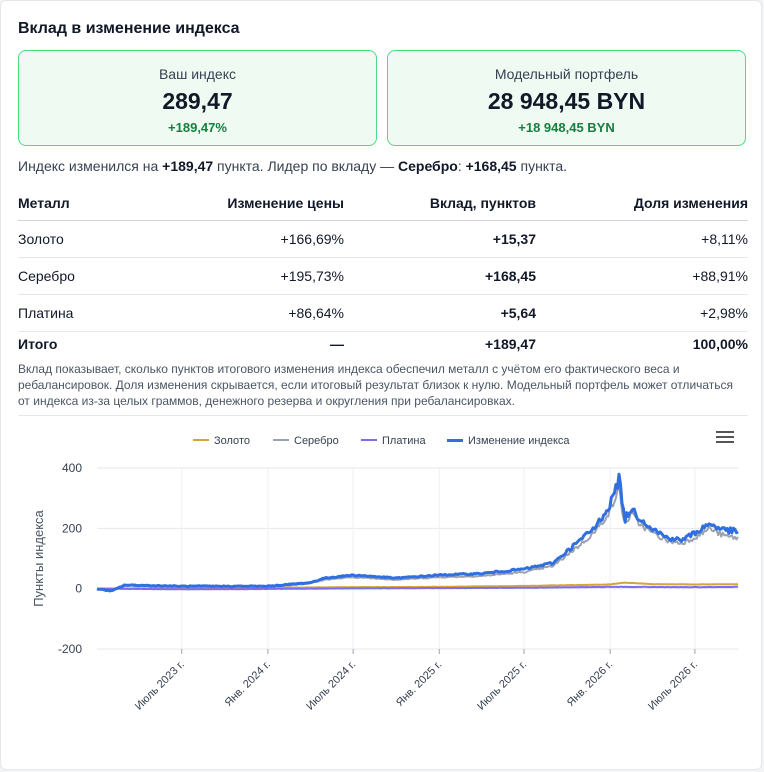 The image size is (764, 772). I want to click on legend-item: Серебро, so click(306, 441).